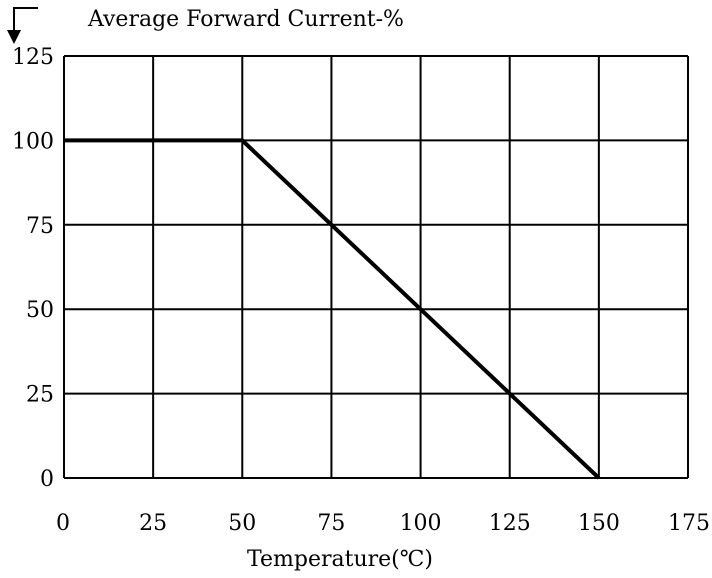  Describe the element at coordinates (331, 523) in the screenshot. I see `x-tick-label: 75` at that location.